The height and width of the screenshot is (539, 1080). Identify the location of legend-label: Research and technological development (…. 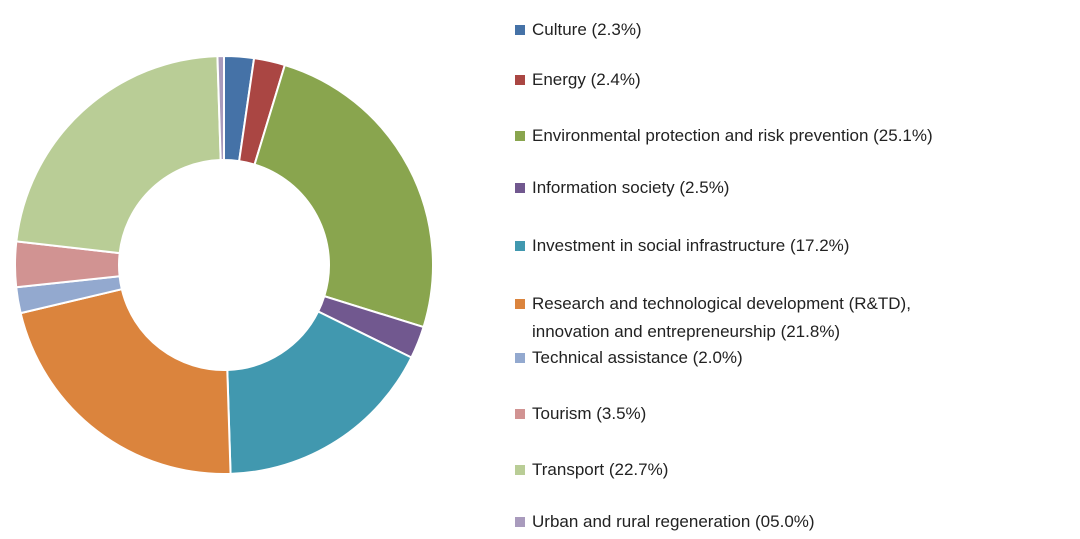
(721, 317).